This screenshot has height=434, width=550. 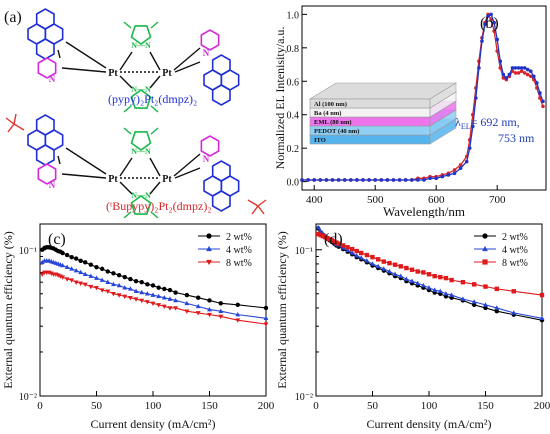 I want to click on chart-c-xtick-label: 0, so click(x=40, y=406).